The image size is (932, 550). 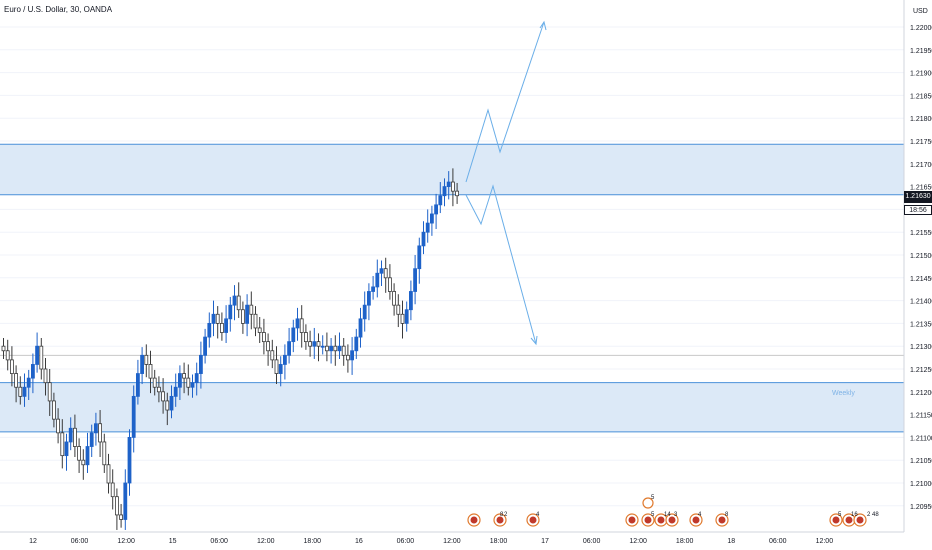 What do you see at coordinates (921, 279) in the screenshot?
I see `price-tick-label: 1.21450` at bounding box center [921, 279].